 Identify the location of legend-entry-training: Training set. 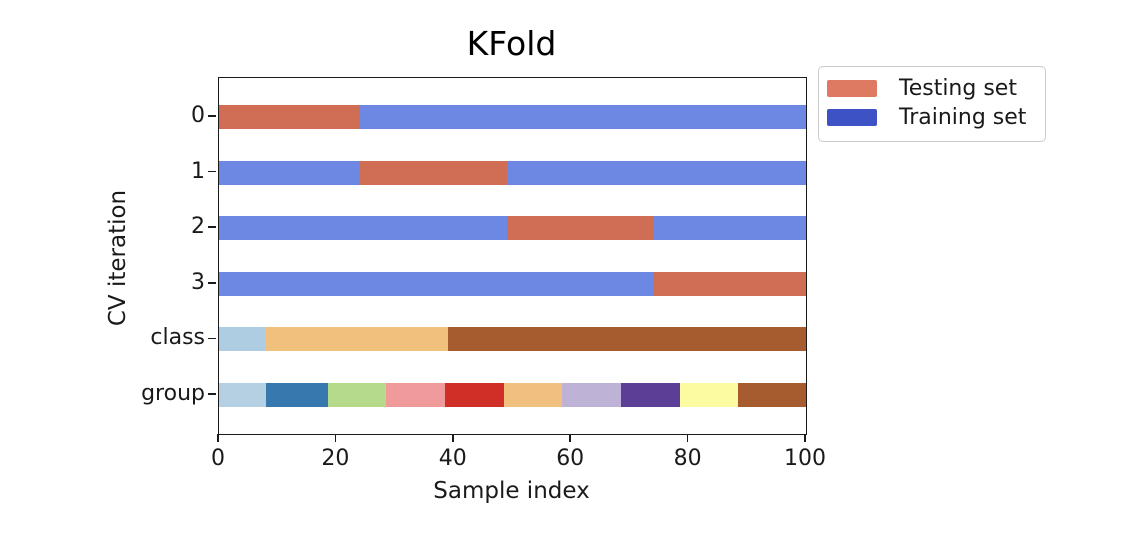
(932, 118).